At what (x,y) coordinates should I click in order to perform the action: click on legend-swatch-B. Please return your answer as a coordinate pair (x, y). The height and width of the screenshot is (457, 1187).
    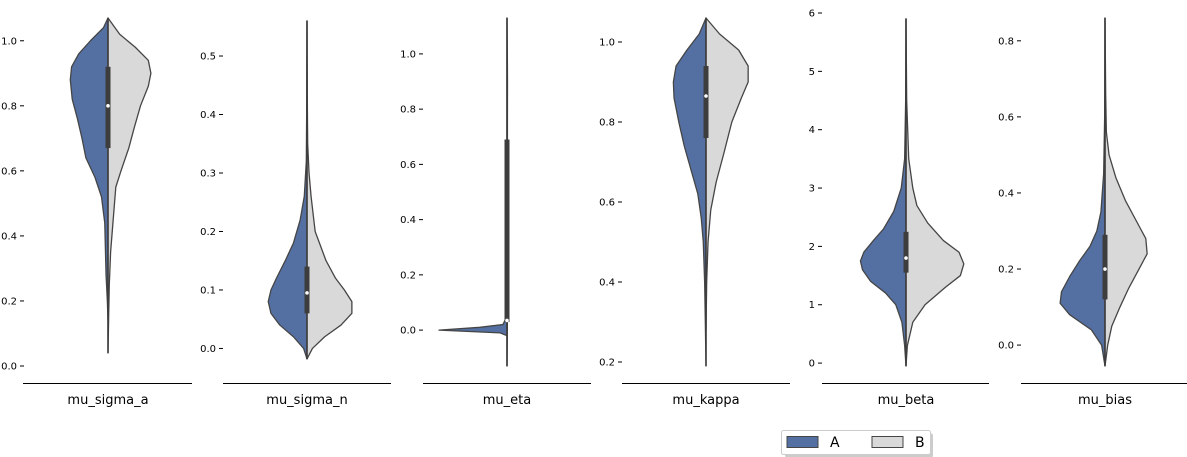
    Looking at the image, I should click on (887, 442).